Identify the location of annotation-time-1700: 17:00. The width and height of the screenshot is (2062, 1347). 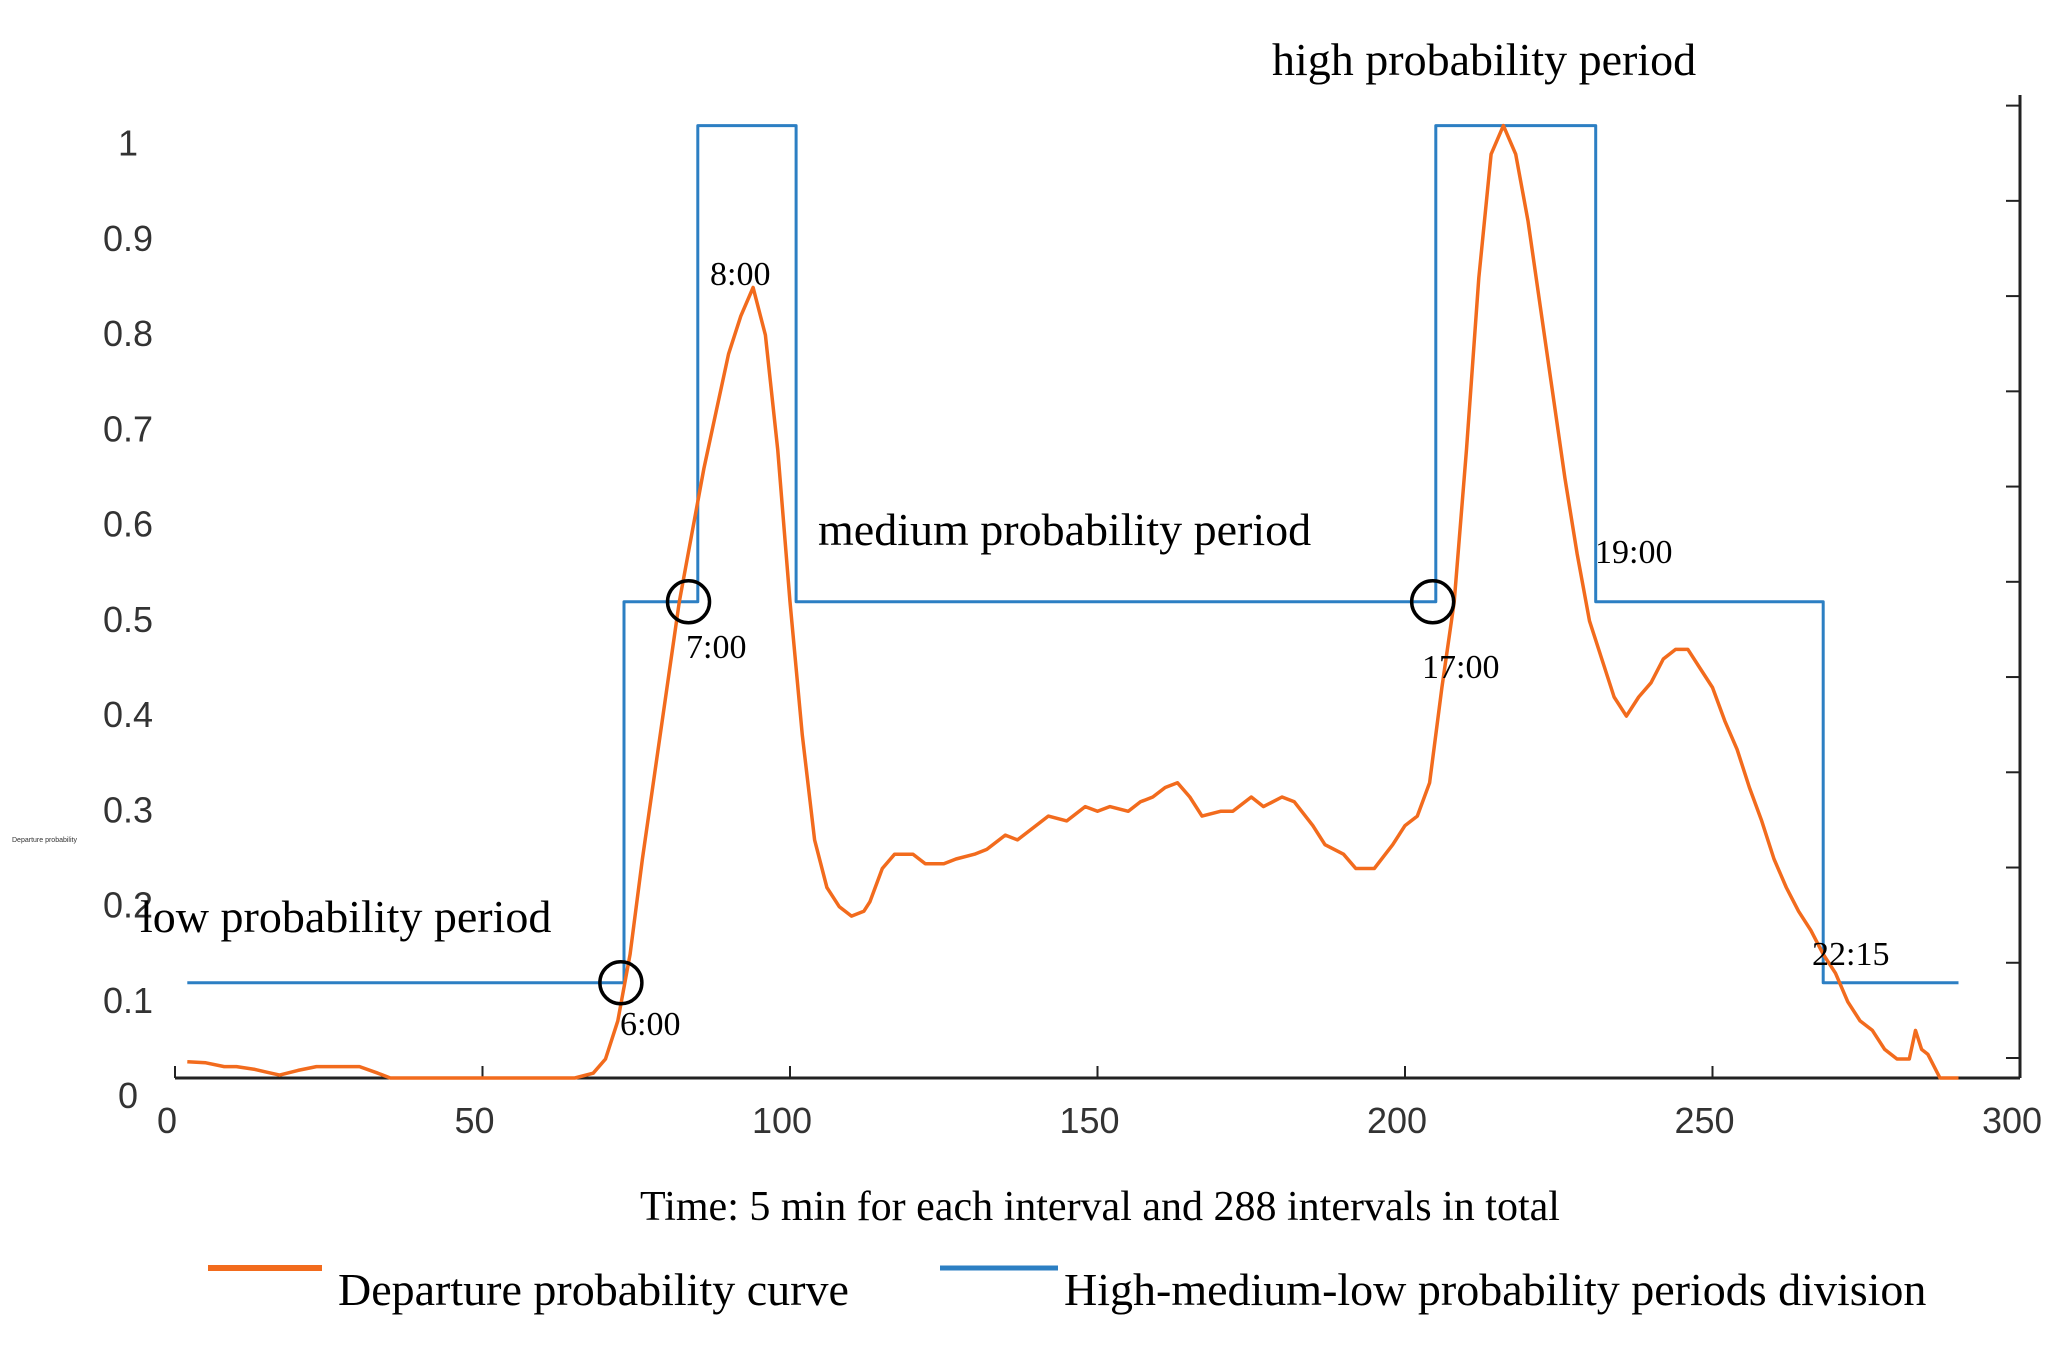
(1460, 667).